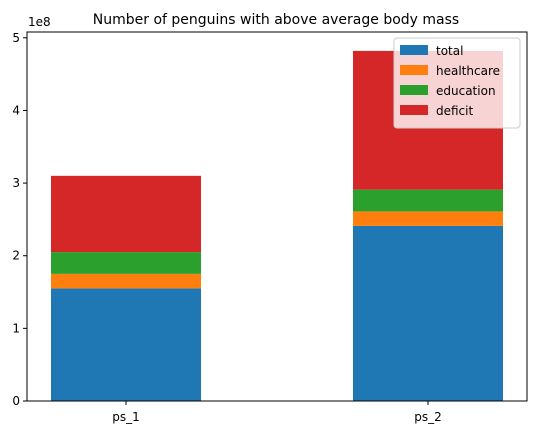 The height and width of the screenshot is (435, 534). What do you see at coordinates (466, 91) in the screenshot?
I see `legend-label-education: education` at bounding box center [466, 91].